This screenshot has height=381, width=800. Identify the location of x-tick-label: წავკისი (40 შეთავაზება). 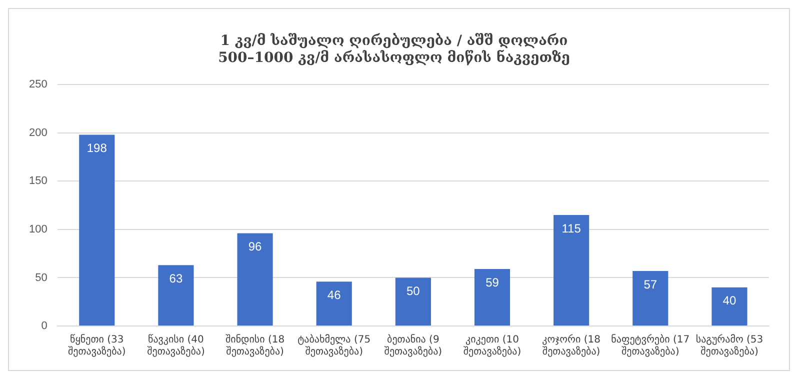
(176, 346).